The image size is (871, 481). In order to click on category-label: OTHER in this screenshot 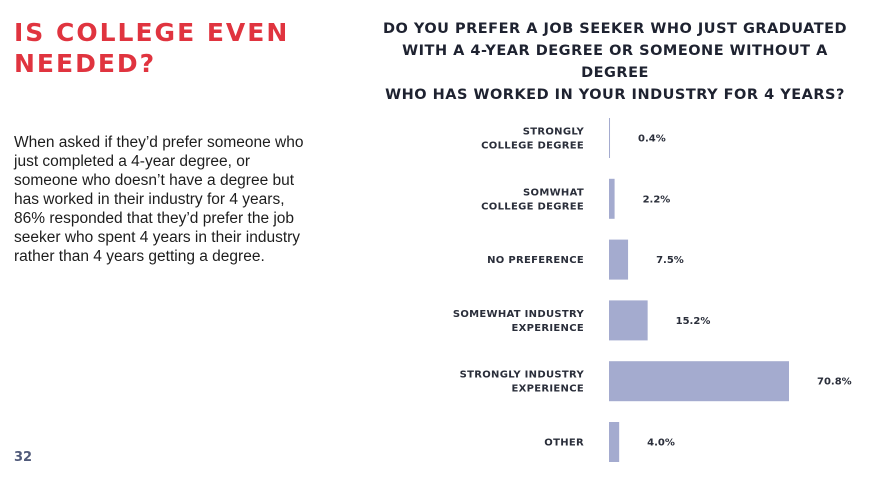, I will do `click(564, 443)`.